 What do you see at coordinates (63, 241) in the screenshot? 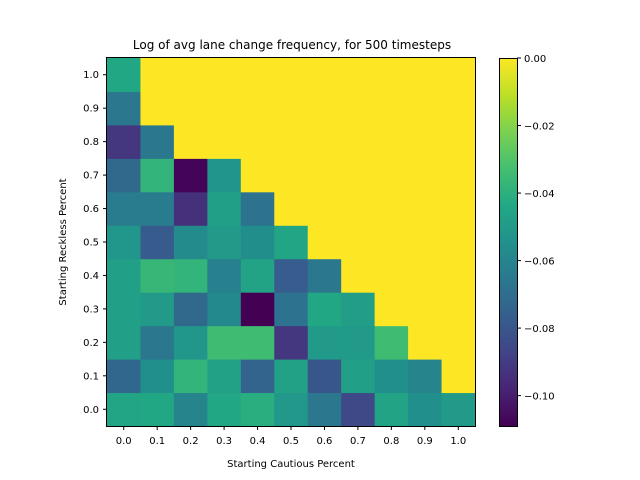
I see `y-axis-label: Starting Reckless Percent` at bounding box center [63, 241].